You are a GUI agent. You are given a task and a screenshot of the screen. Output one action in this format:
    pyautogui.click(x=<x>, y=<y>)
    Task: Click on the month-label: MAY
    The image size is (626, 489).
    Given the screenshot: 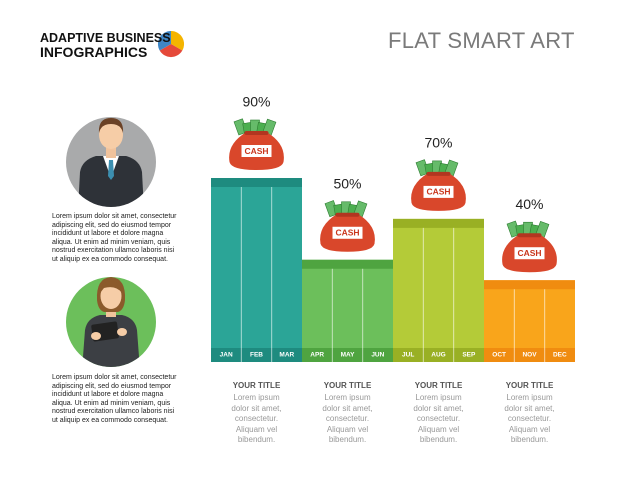 What is the action you would take?
    pyautogui.click(x=348, y=355)
    